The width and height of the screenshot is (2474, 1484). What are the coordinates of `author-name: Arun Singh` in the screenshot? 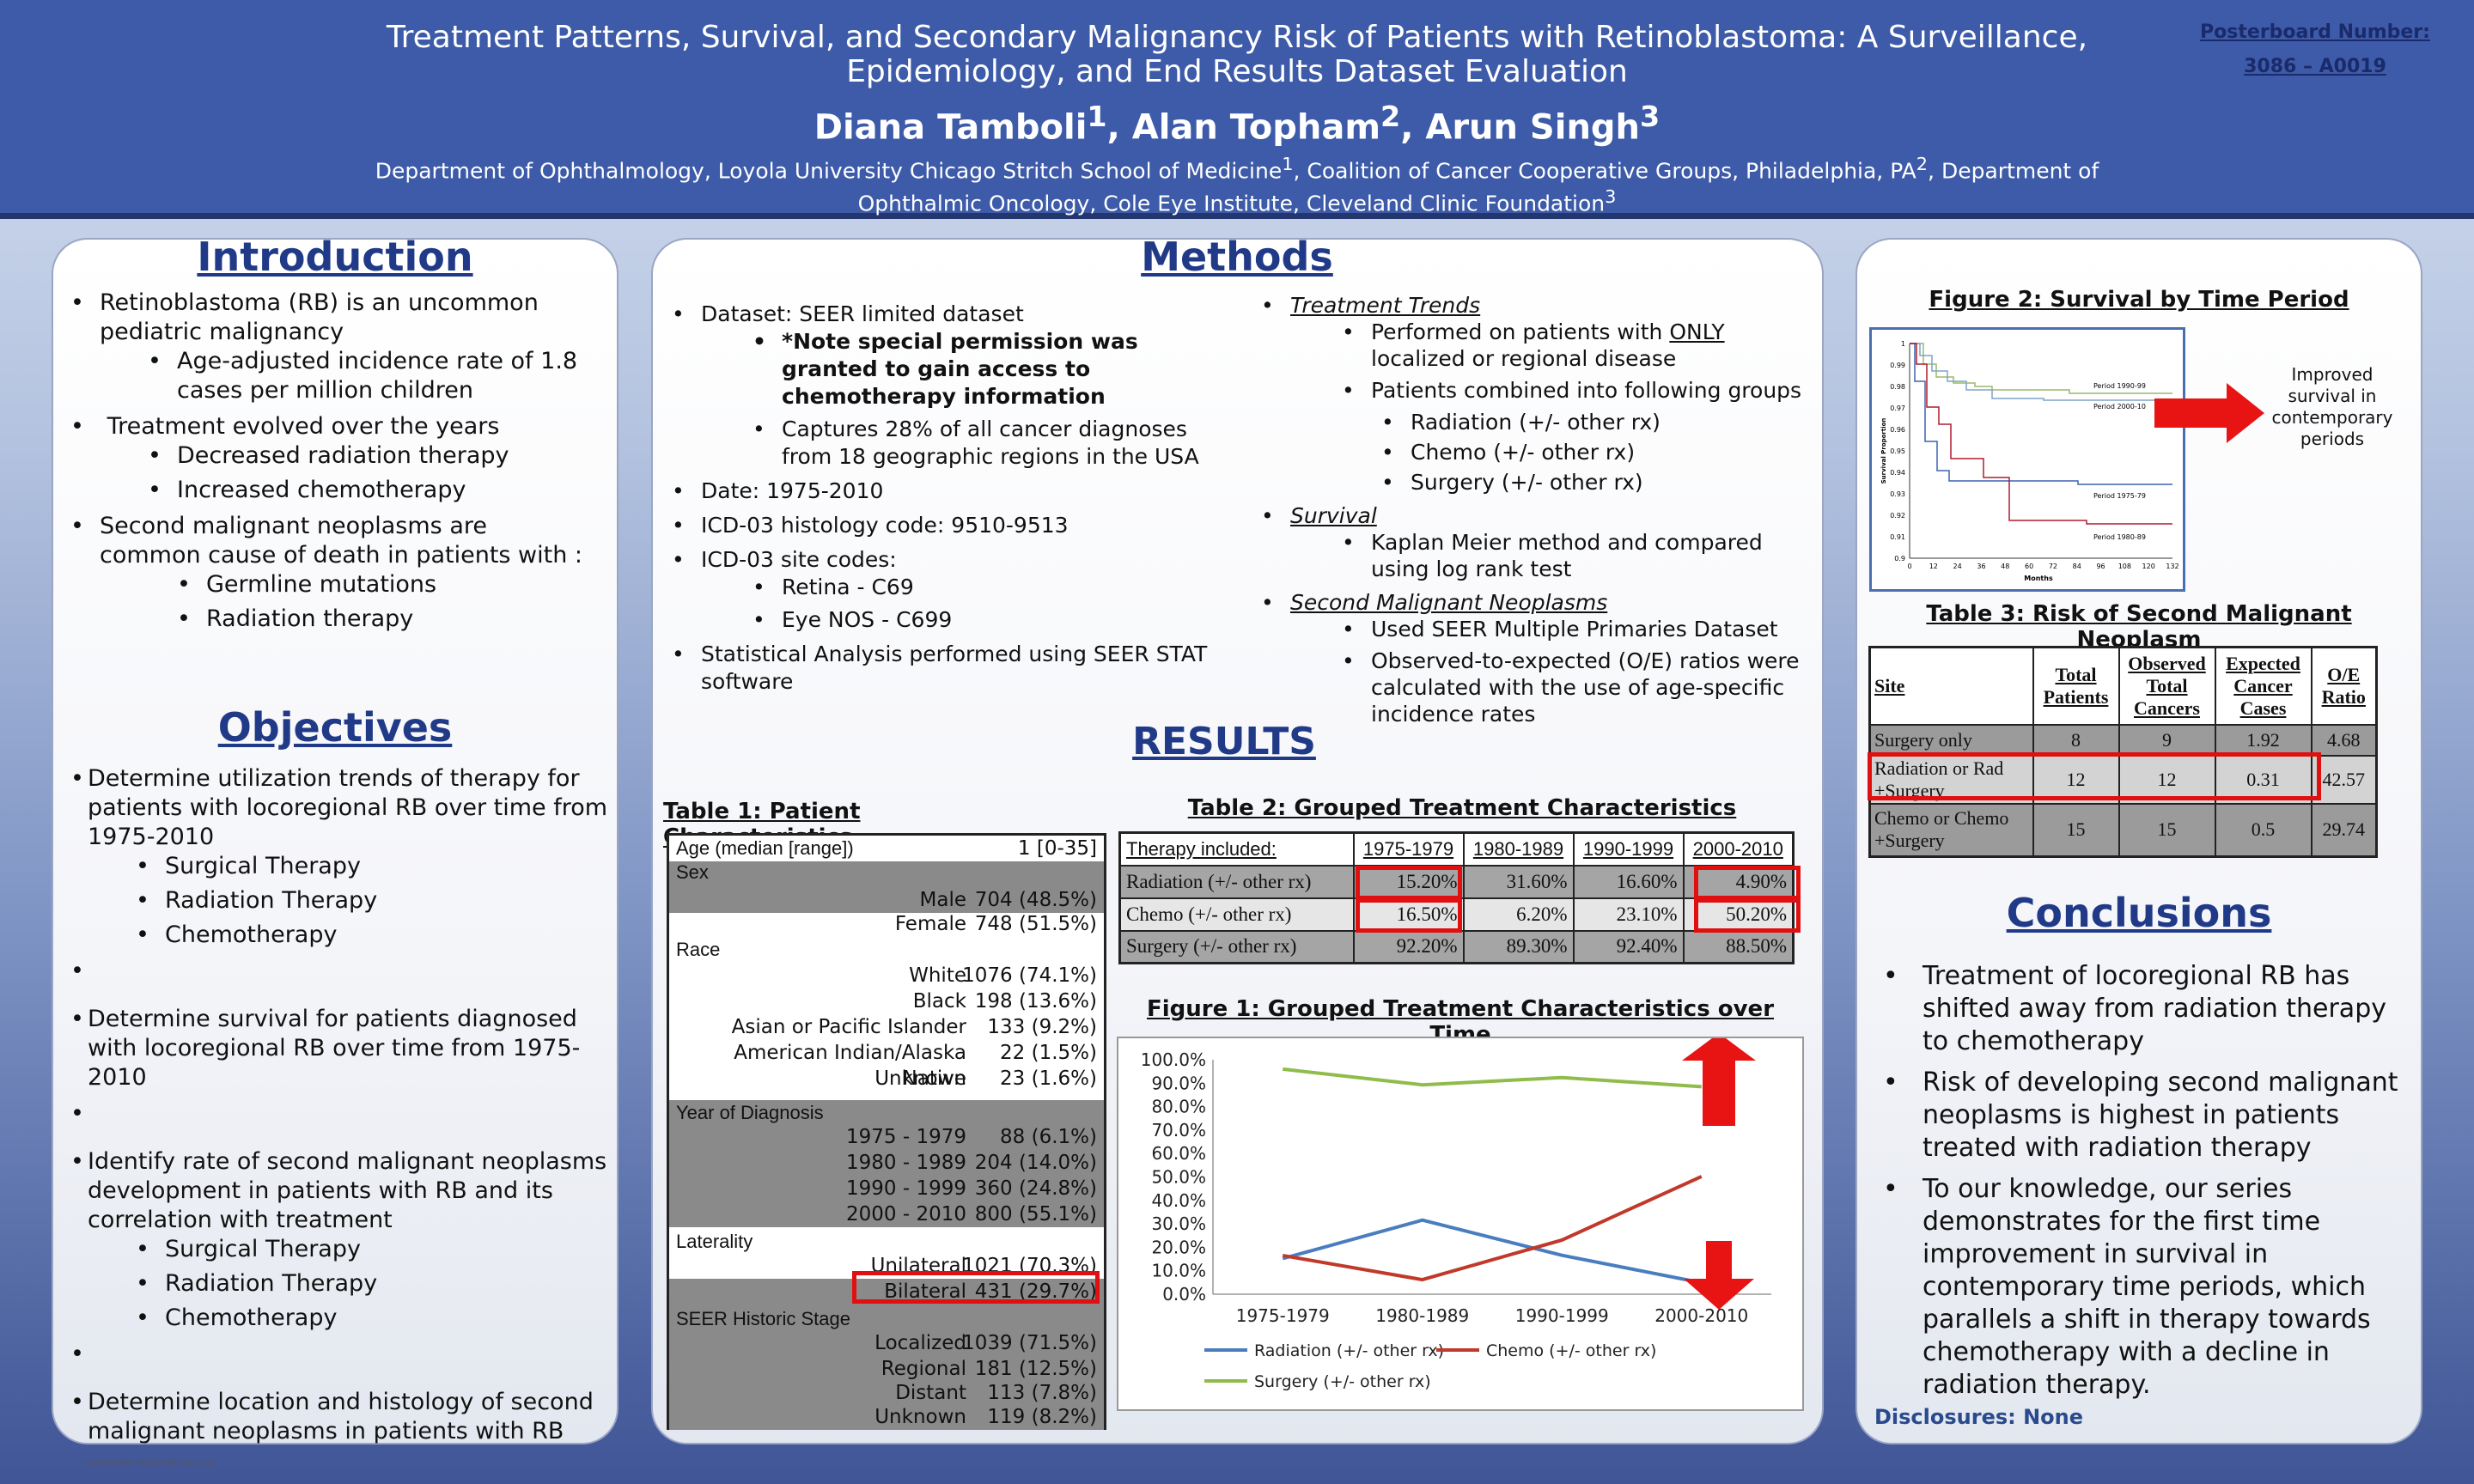 It's located at (1533, 128).